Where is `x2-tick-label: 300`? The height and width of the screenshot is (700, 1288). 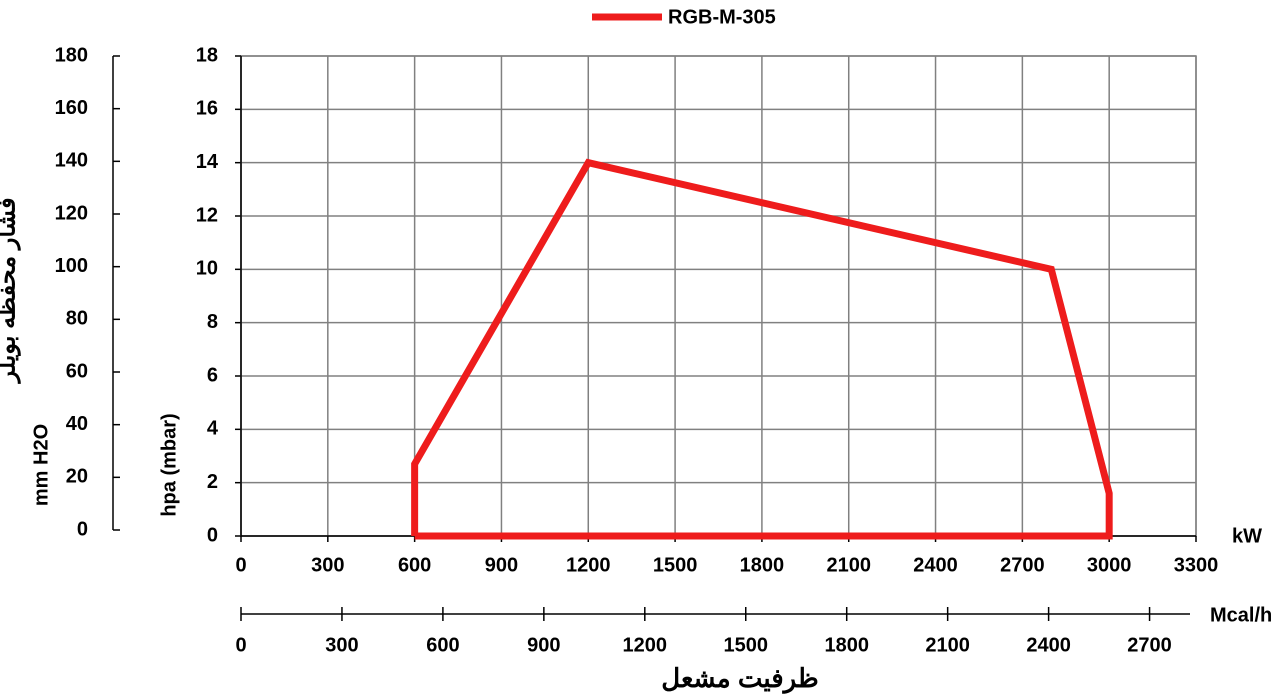
x2-tick-label: 300 is located at coordinates (341, 645).